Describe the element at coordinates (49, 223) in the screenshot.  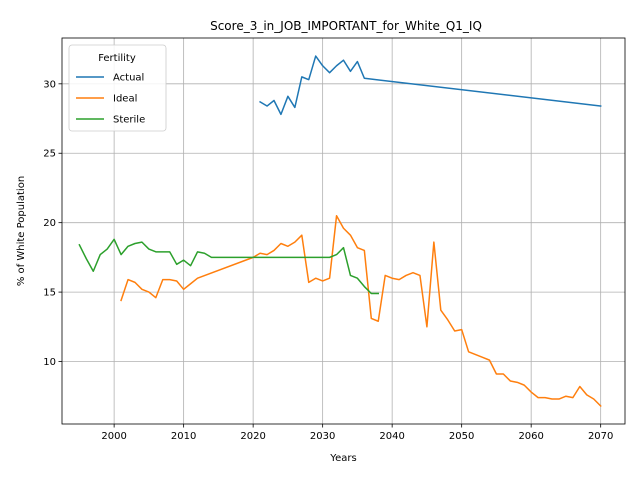
I see `y-tick-label: 20` at that location.